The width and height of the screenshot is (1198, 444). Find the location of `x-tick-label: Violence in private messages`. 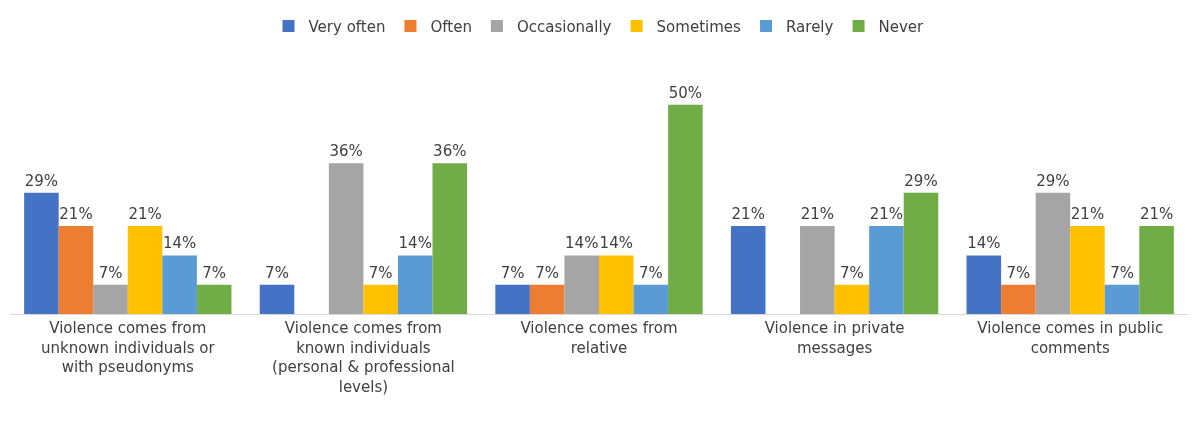

x-tick-label: Violence in private messages is located at coordinates (834, 338).